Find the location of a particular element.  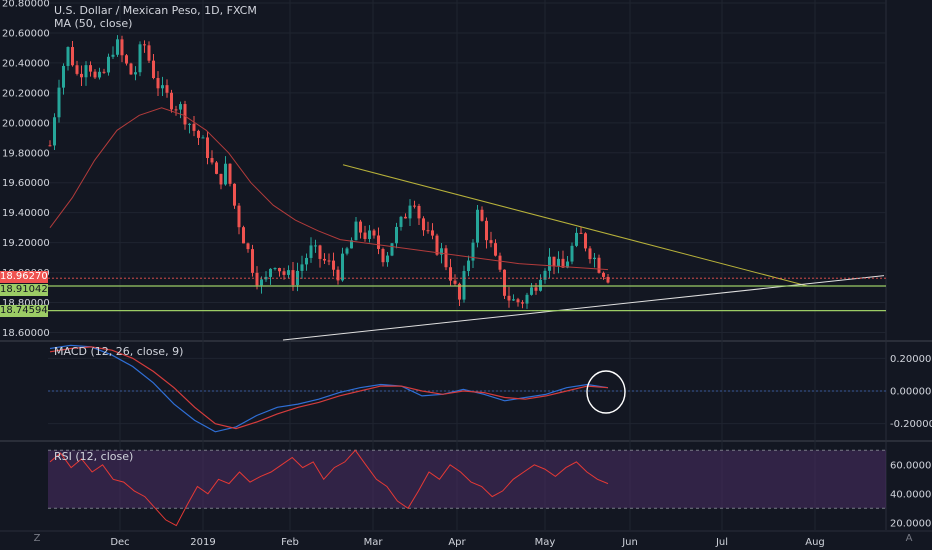

price-tick-label: 18.60000 is located at coordinates (26, 333).